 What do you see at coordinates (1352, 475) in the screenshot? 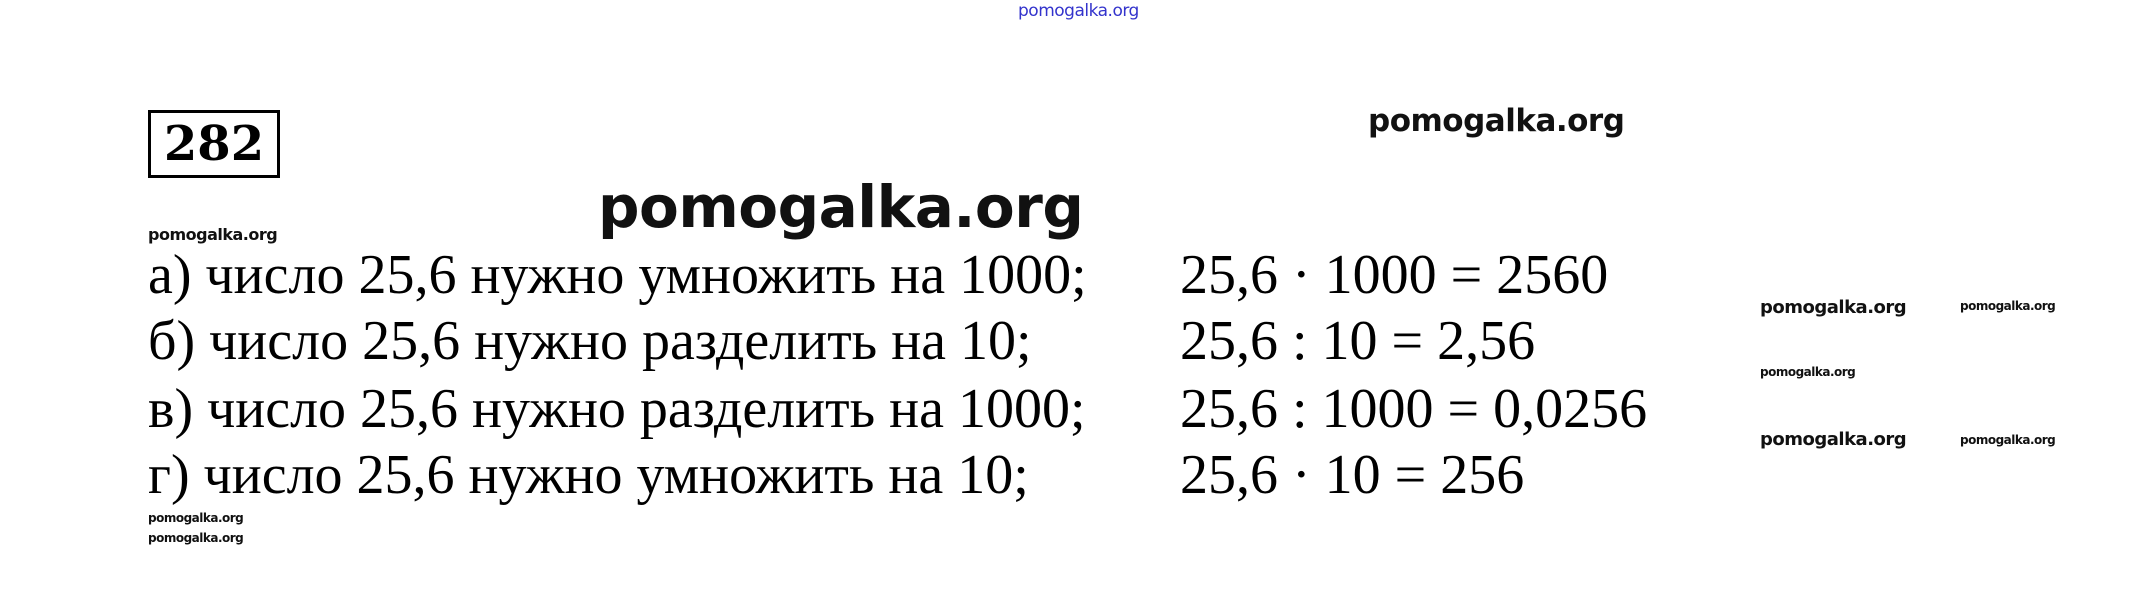
I see `equation-d: 25,6 · 10 = 256` at bounding box center [1352, 475].